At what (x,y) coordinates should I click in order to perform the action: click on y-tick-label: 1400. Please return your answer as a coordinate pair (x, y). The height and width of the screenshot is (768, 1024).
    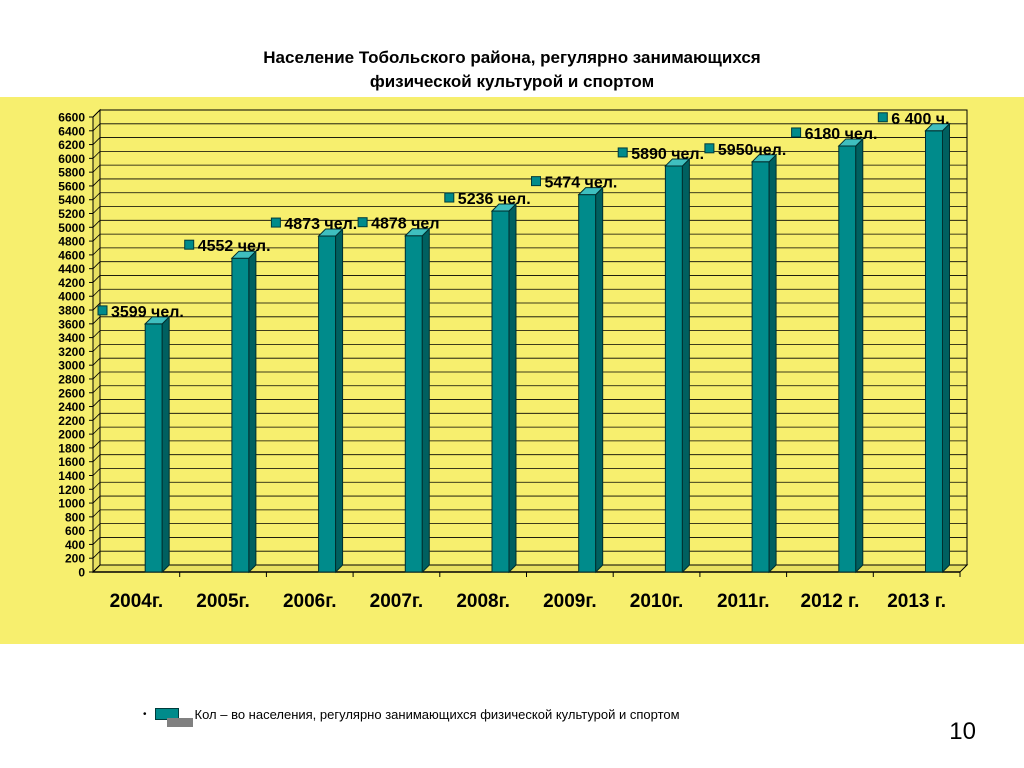
    Looking at the image, I should click on (71, 476).